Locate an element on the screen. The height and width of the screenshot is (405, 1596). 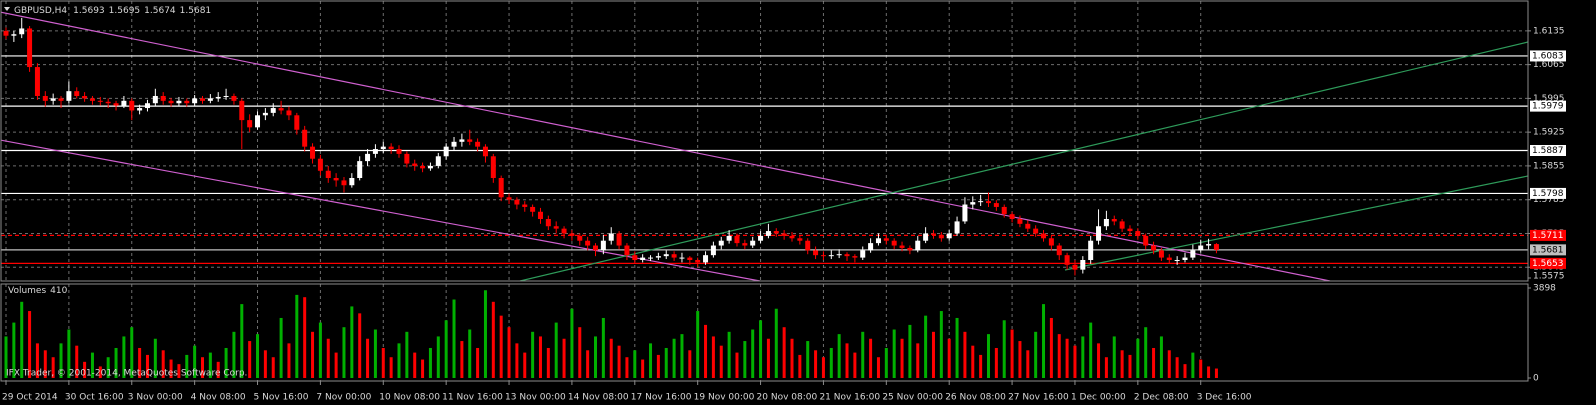
price-level-label: 1.5653 is located at coordinates (1548, 264).